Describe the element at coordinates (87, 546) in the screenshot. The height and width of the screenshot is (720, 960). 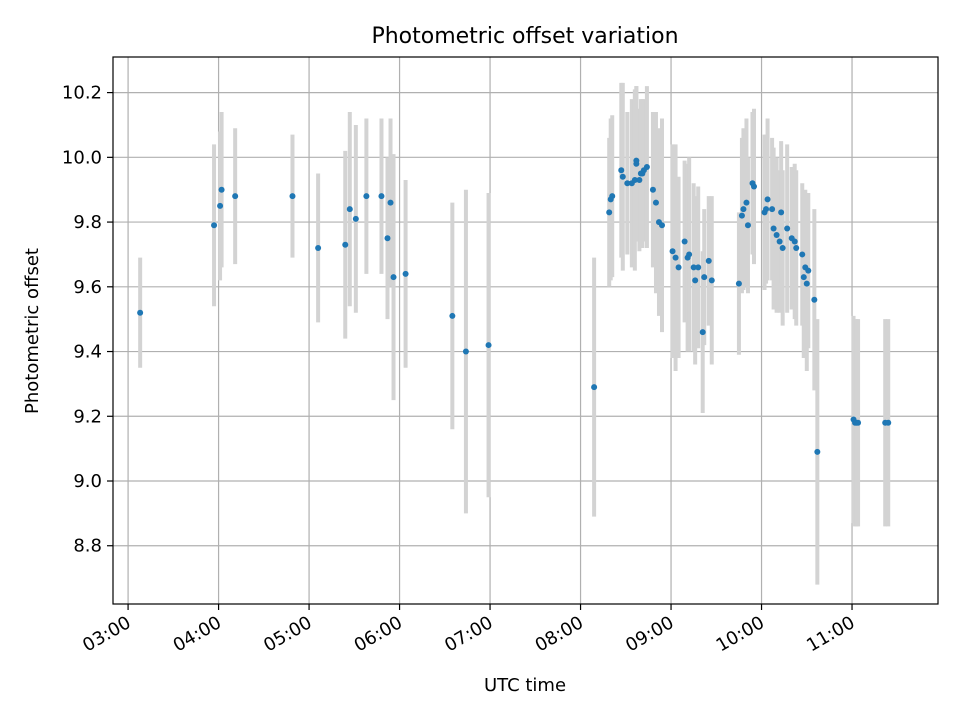
I see `y-tick-label: 8.8` at that location.